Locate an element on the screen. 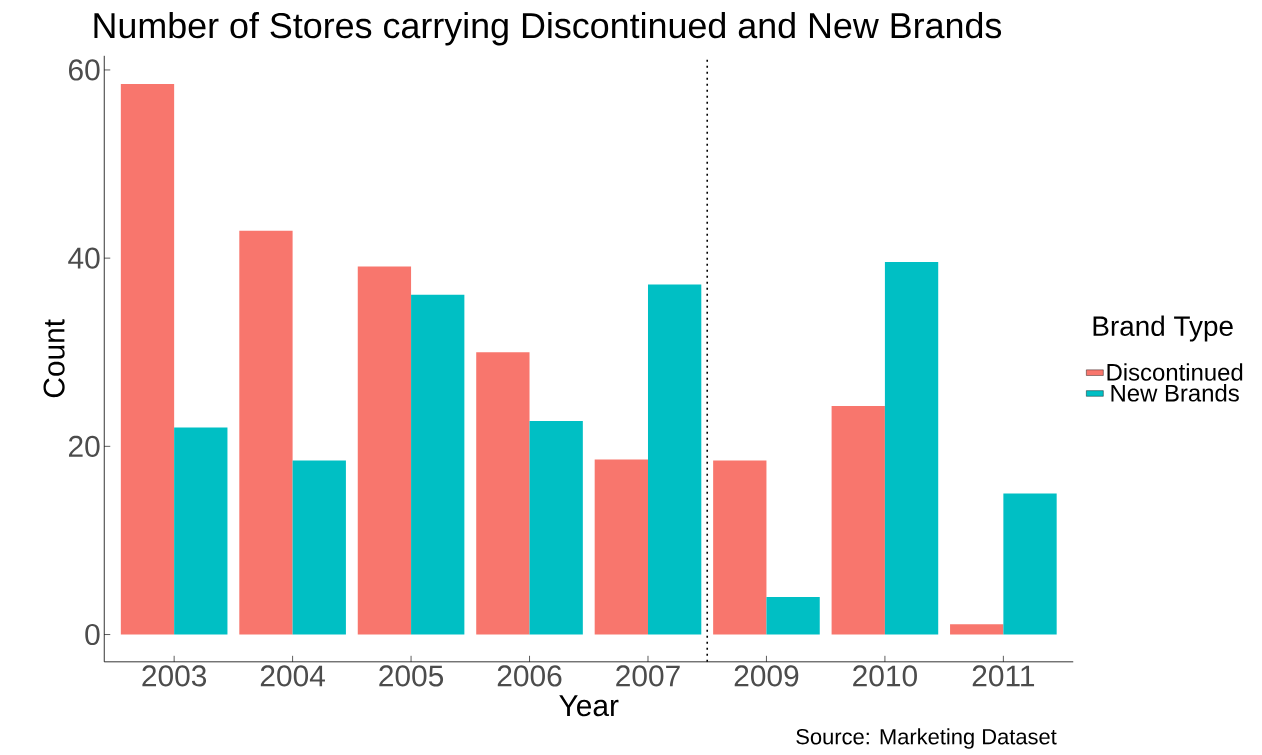 This screenshot has width=1262, height=755. y-axis-title: Count is located at coordinates (54, 358).